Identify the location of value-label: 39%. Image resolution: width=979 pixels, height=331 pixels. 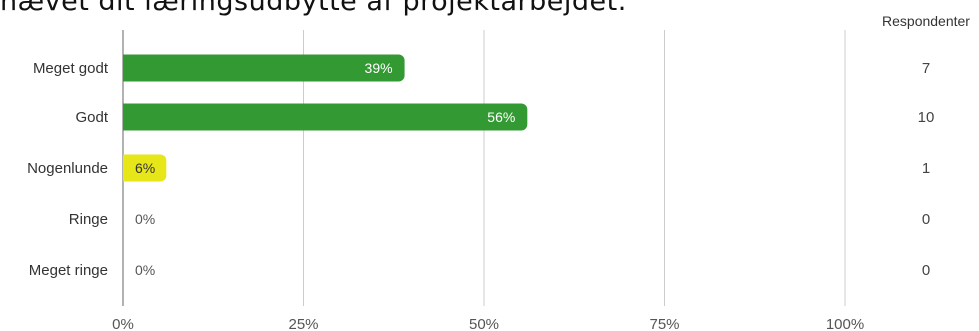
(379, 68).